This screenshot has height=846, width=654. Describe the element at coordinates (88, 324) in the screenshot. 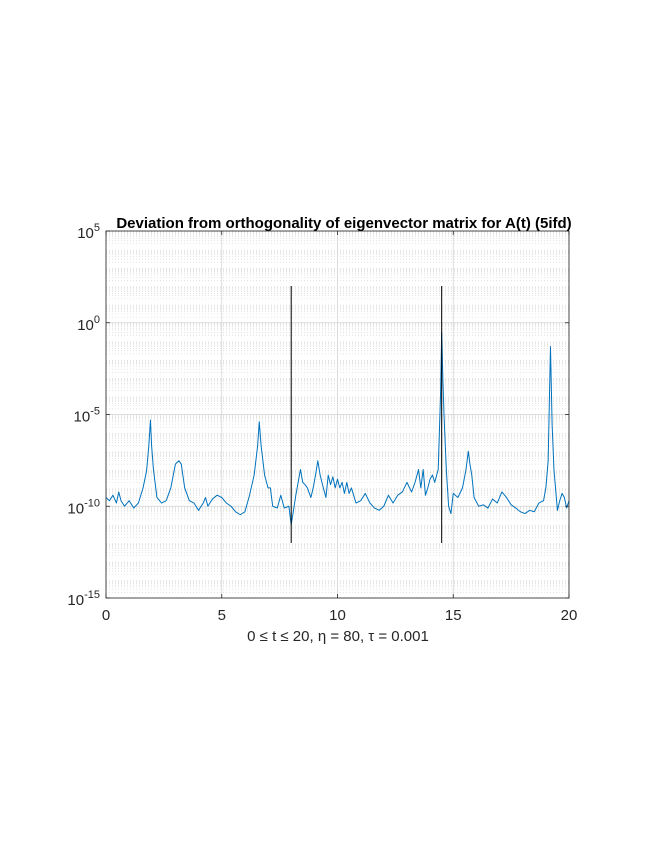

I see `y-tick-label: 10⁰` at that location.